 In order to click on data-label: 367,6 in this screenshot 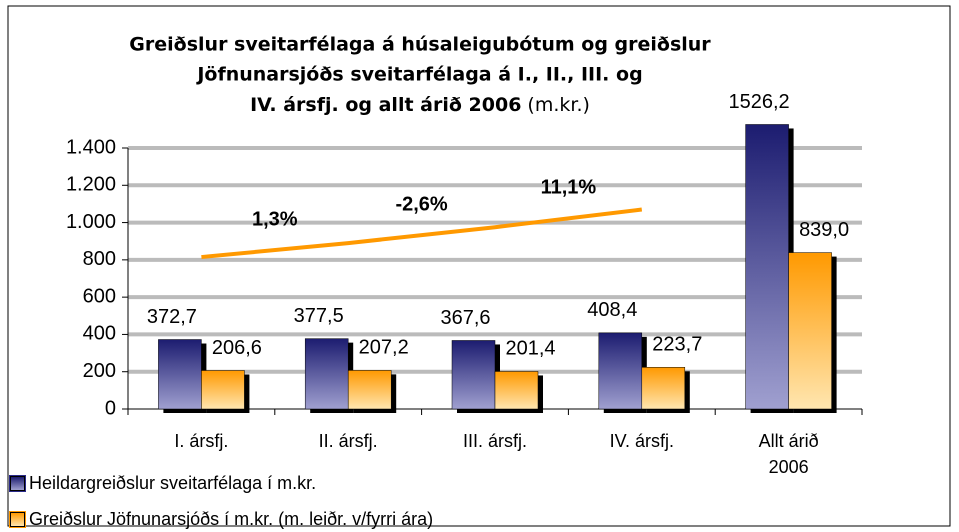, I will do `click(465, 318)`.